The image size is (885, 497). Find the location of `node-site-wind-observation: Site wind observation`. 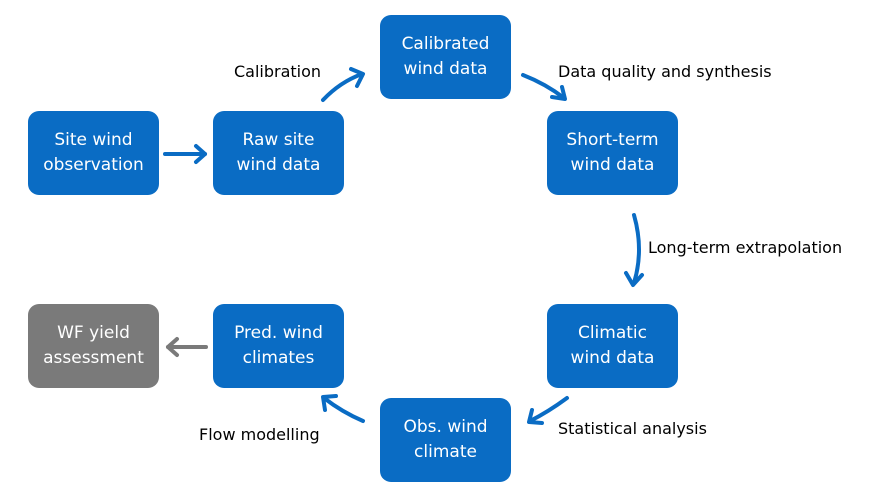

node-site-wind-observation: Site wind observation is located at coordinates (93, 153).